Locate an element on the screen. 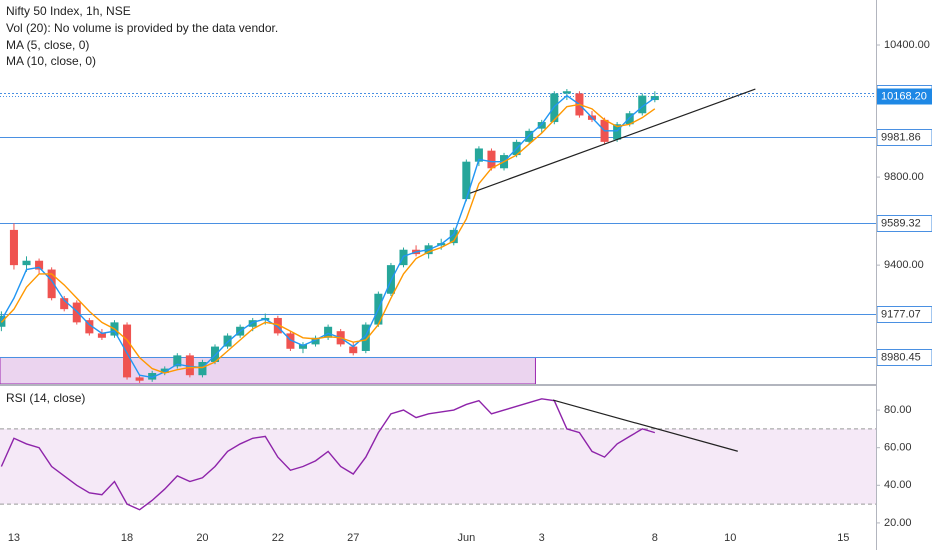 The image size is (932, 550). y-tick-label: 40.00 is located at coordinates (898, 485).